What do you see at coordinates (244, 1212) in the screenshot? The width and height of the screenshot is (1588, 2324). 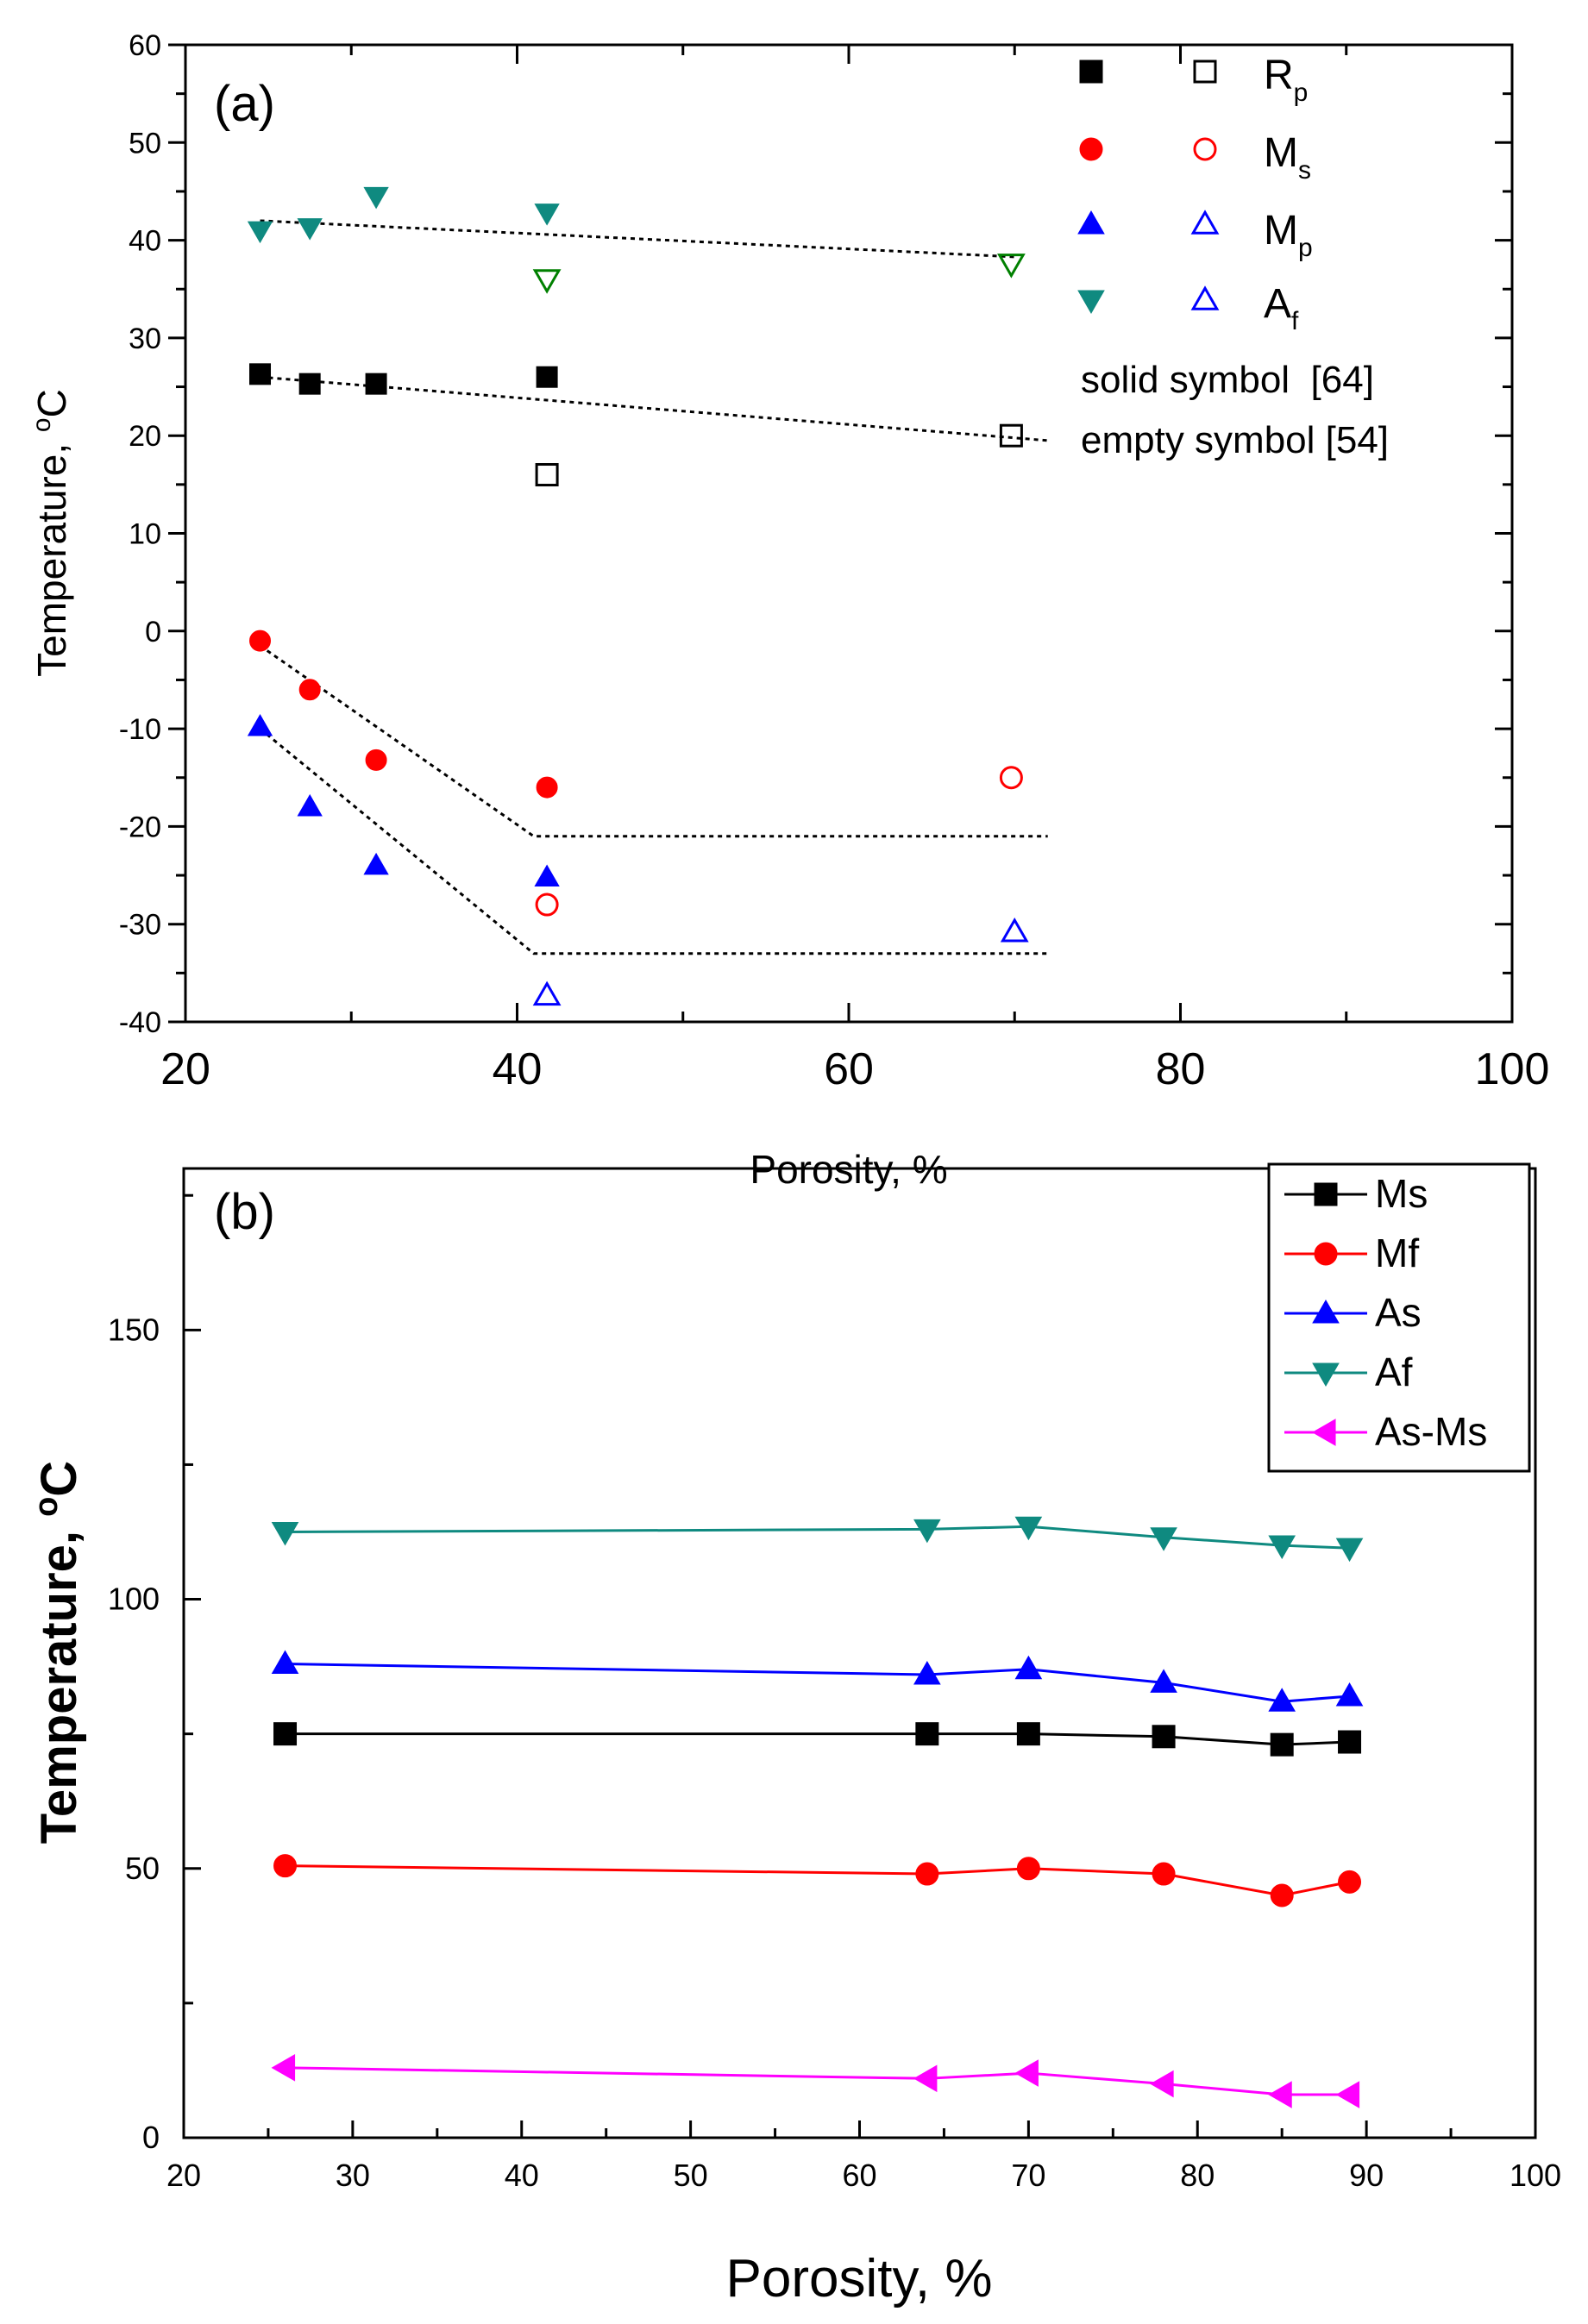 I see `panel-b-label: (b)` at bounding box center [244, 1212].